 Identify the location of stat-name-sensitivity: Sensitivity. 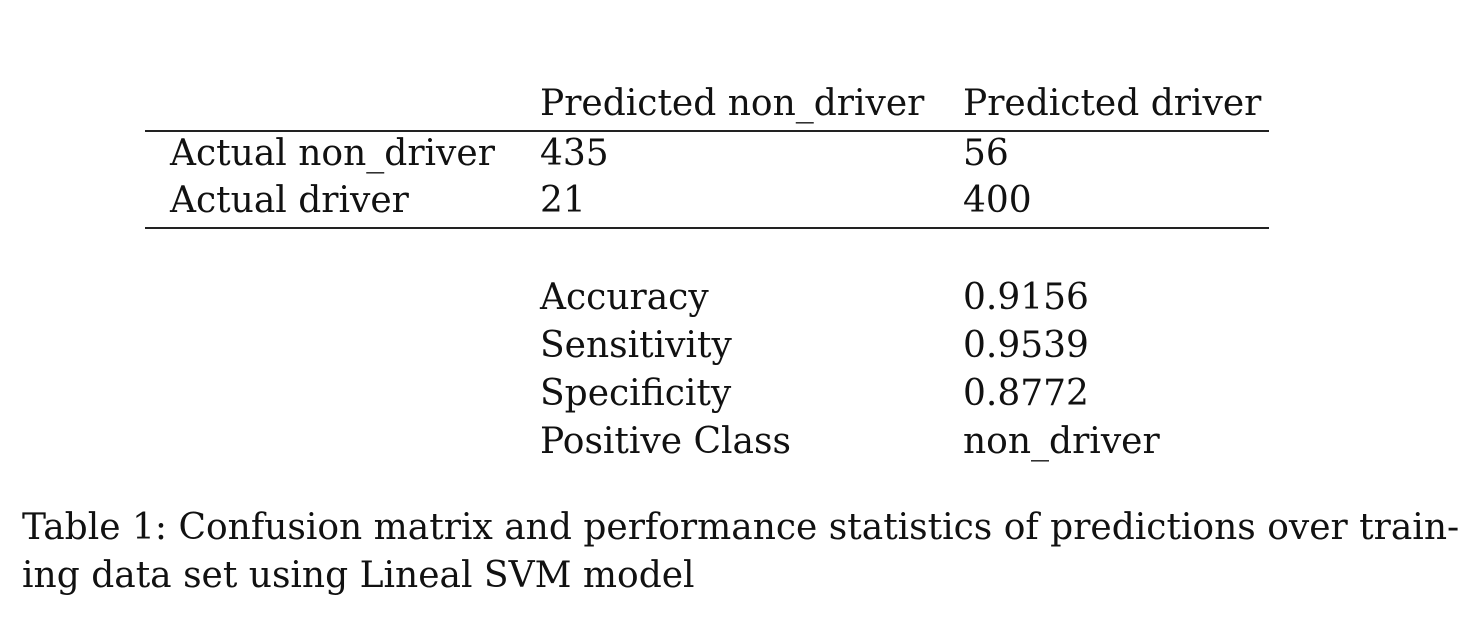
(636, 345).